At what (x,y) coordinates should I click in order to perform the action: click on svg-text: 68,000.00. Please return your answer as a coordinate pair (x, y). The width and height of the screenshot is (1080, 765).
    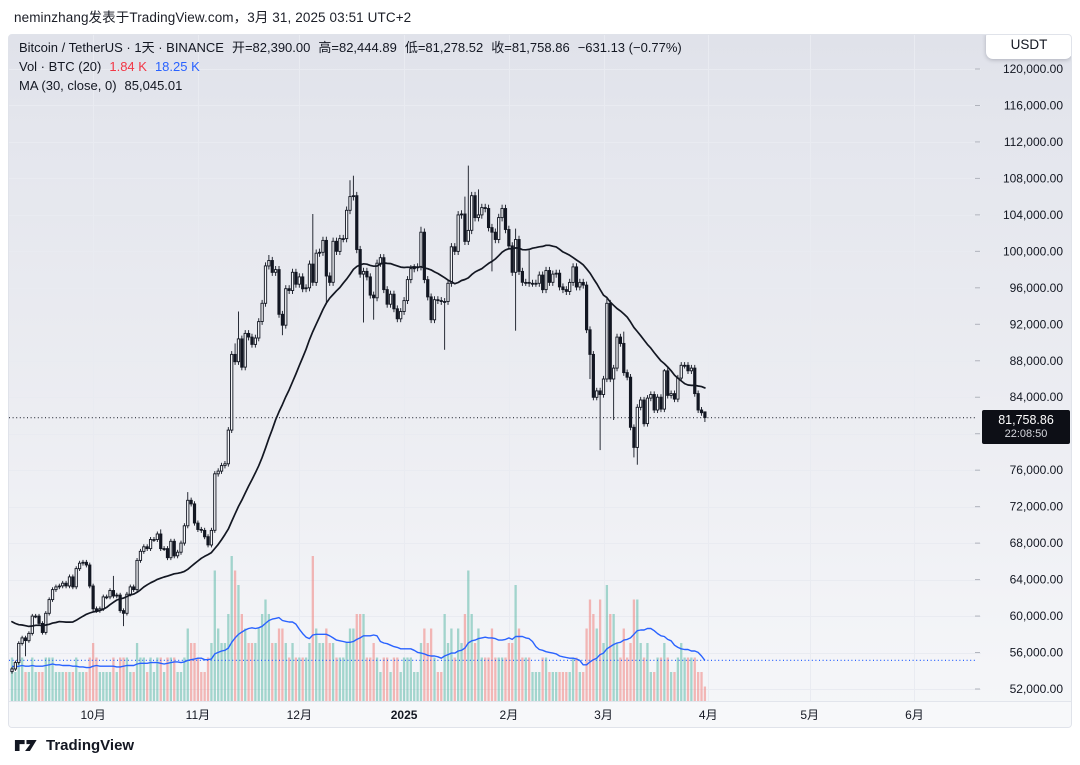
    Looking at the image, I should click on (1037, 543).